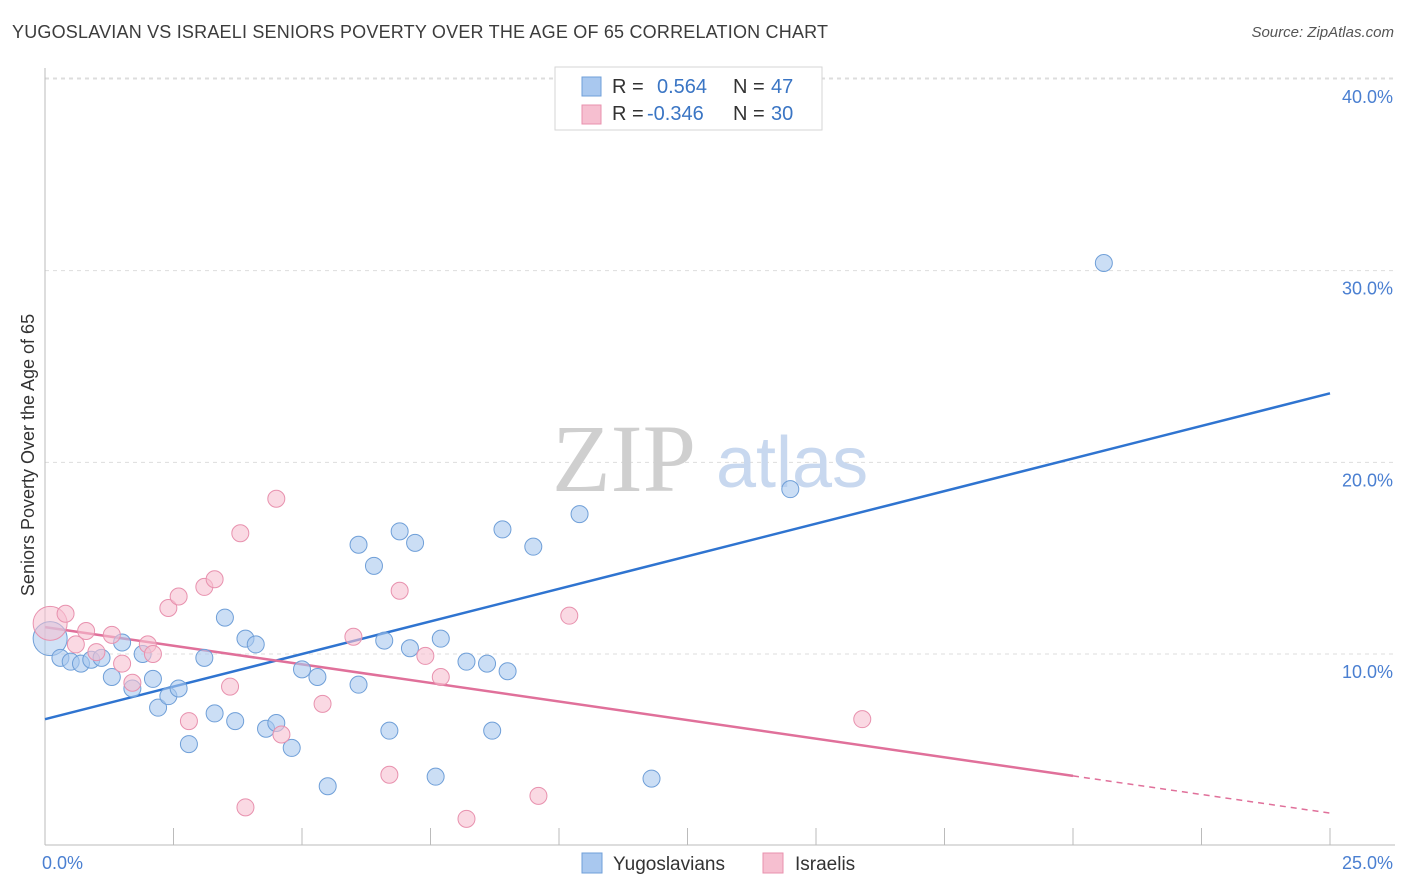 Image resolution: width=1406 pixels, height=892 pixels. What do you see at coordinates (1367, 672) in the screenshot?
I see `y-tick-label: 10.0%` at bounding box center [1367, 672].